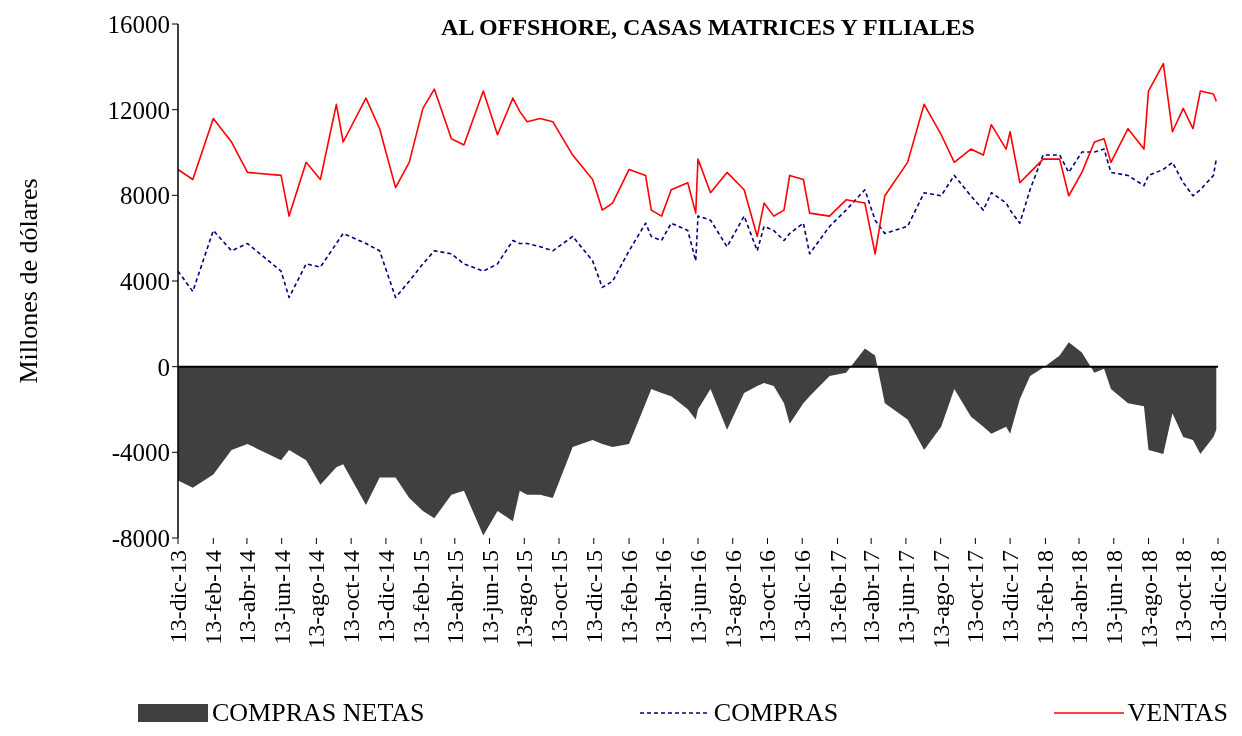  Describe the element at coordinates (351, 597) in the screenshot. I see `x-tick-label: 13-oct-14` at that location.